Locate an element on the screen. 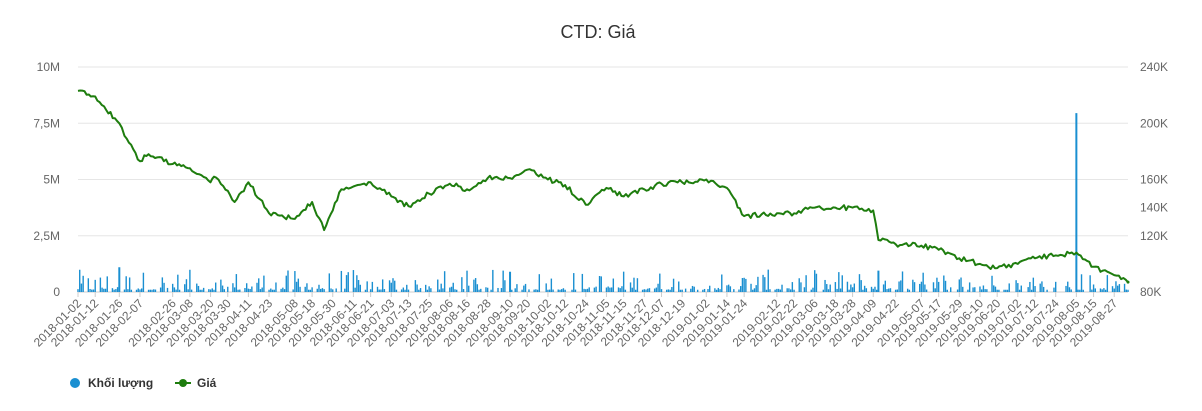 This screenshot has width=1202, height=411. legend-item-volume: Khối lượng is located at coordinates (111, 383).